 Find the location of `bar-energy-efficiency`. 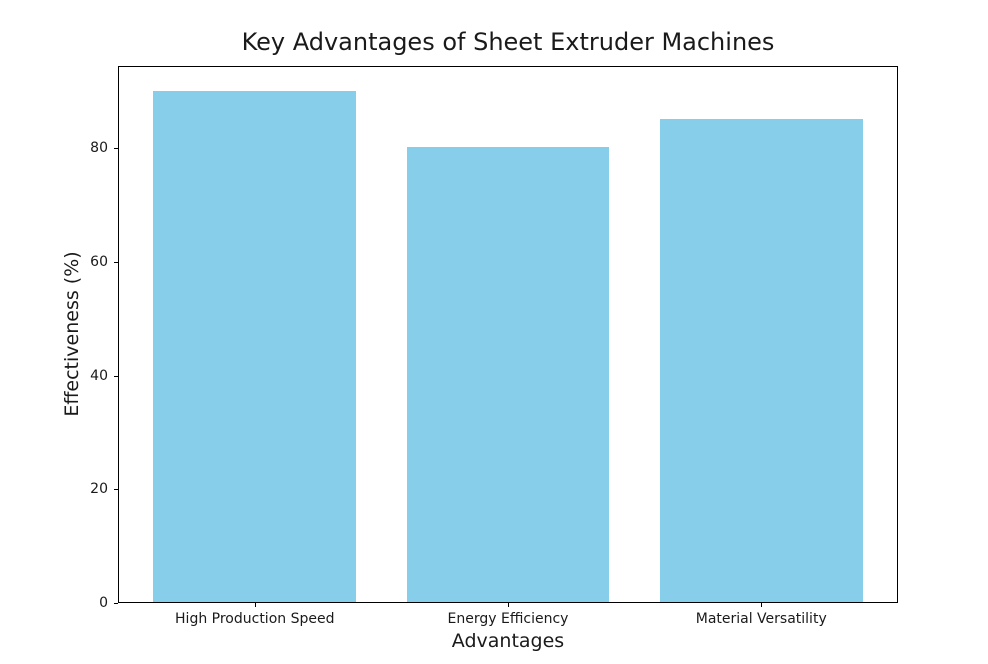

bar-energy-efficiency is located at coordinates (508, 374).